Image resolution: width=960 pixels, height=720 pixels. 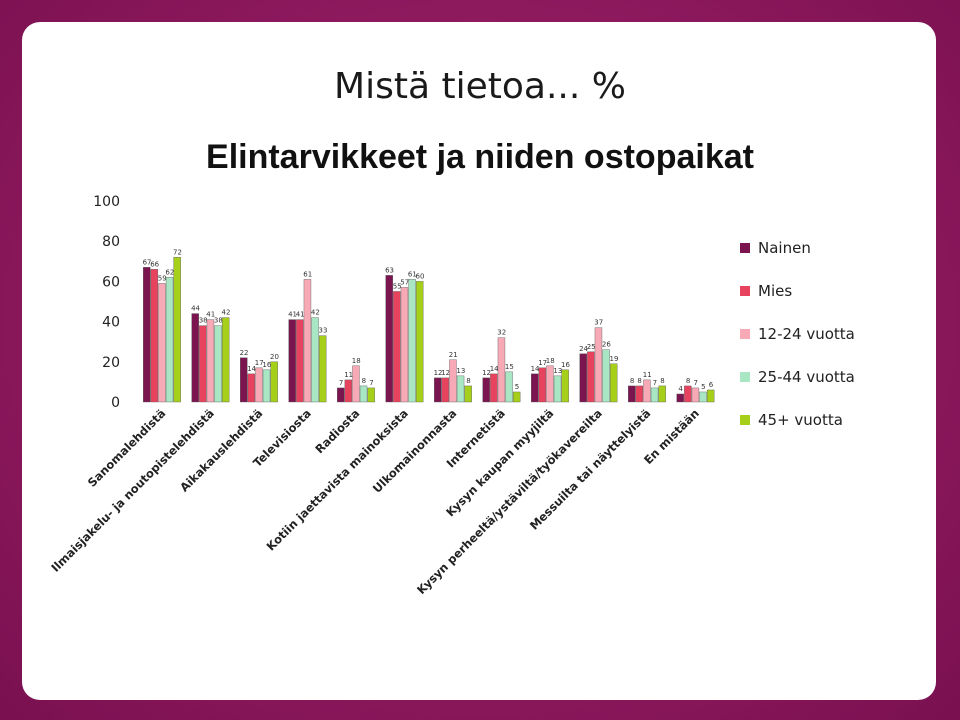 What do you see at coordinates (480, 86) in the screenshot?
I see `slide-title: Mistä tietoa... %` at bounding box center [480, 86].